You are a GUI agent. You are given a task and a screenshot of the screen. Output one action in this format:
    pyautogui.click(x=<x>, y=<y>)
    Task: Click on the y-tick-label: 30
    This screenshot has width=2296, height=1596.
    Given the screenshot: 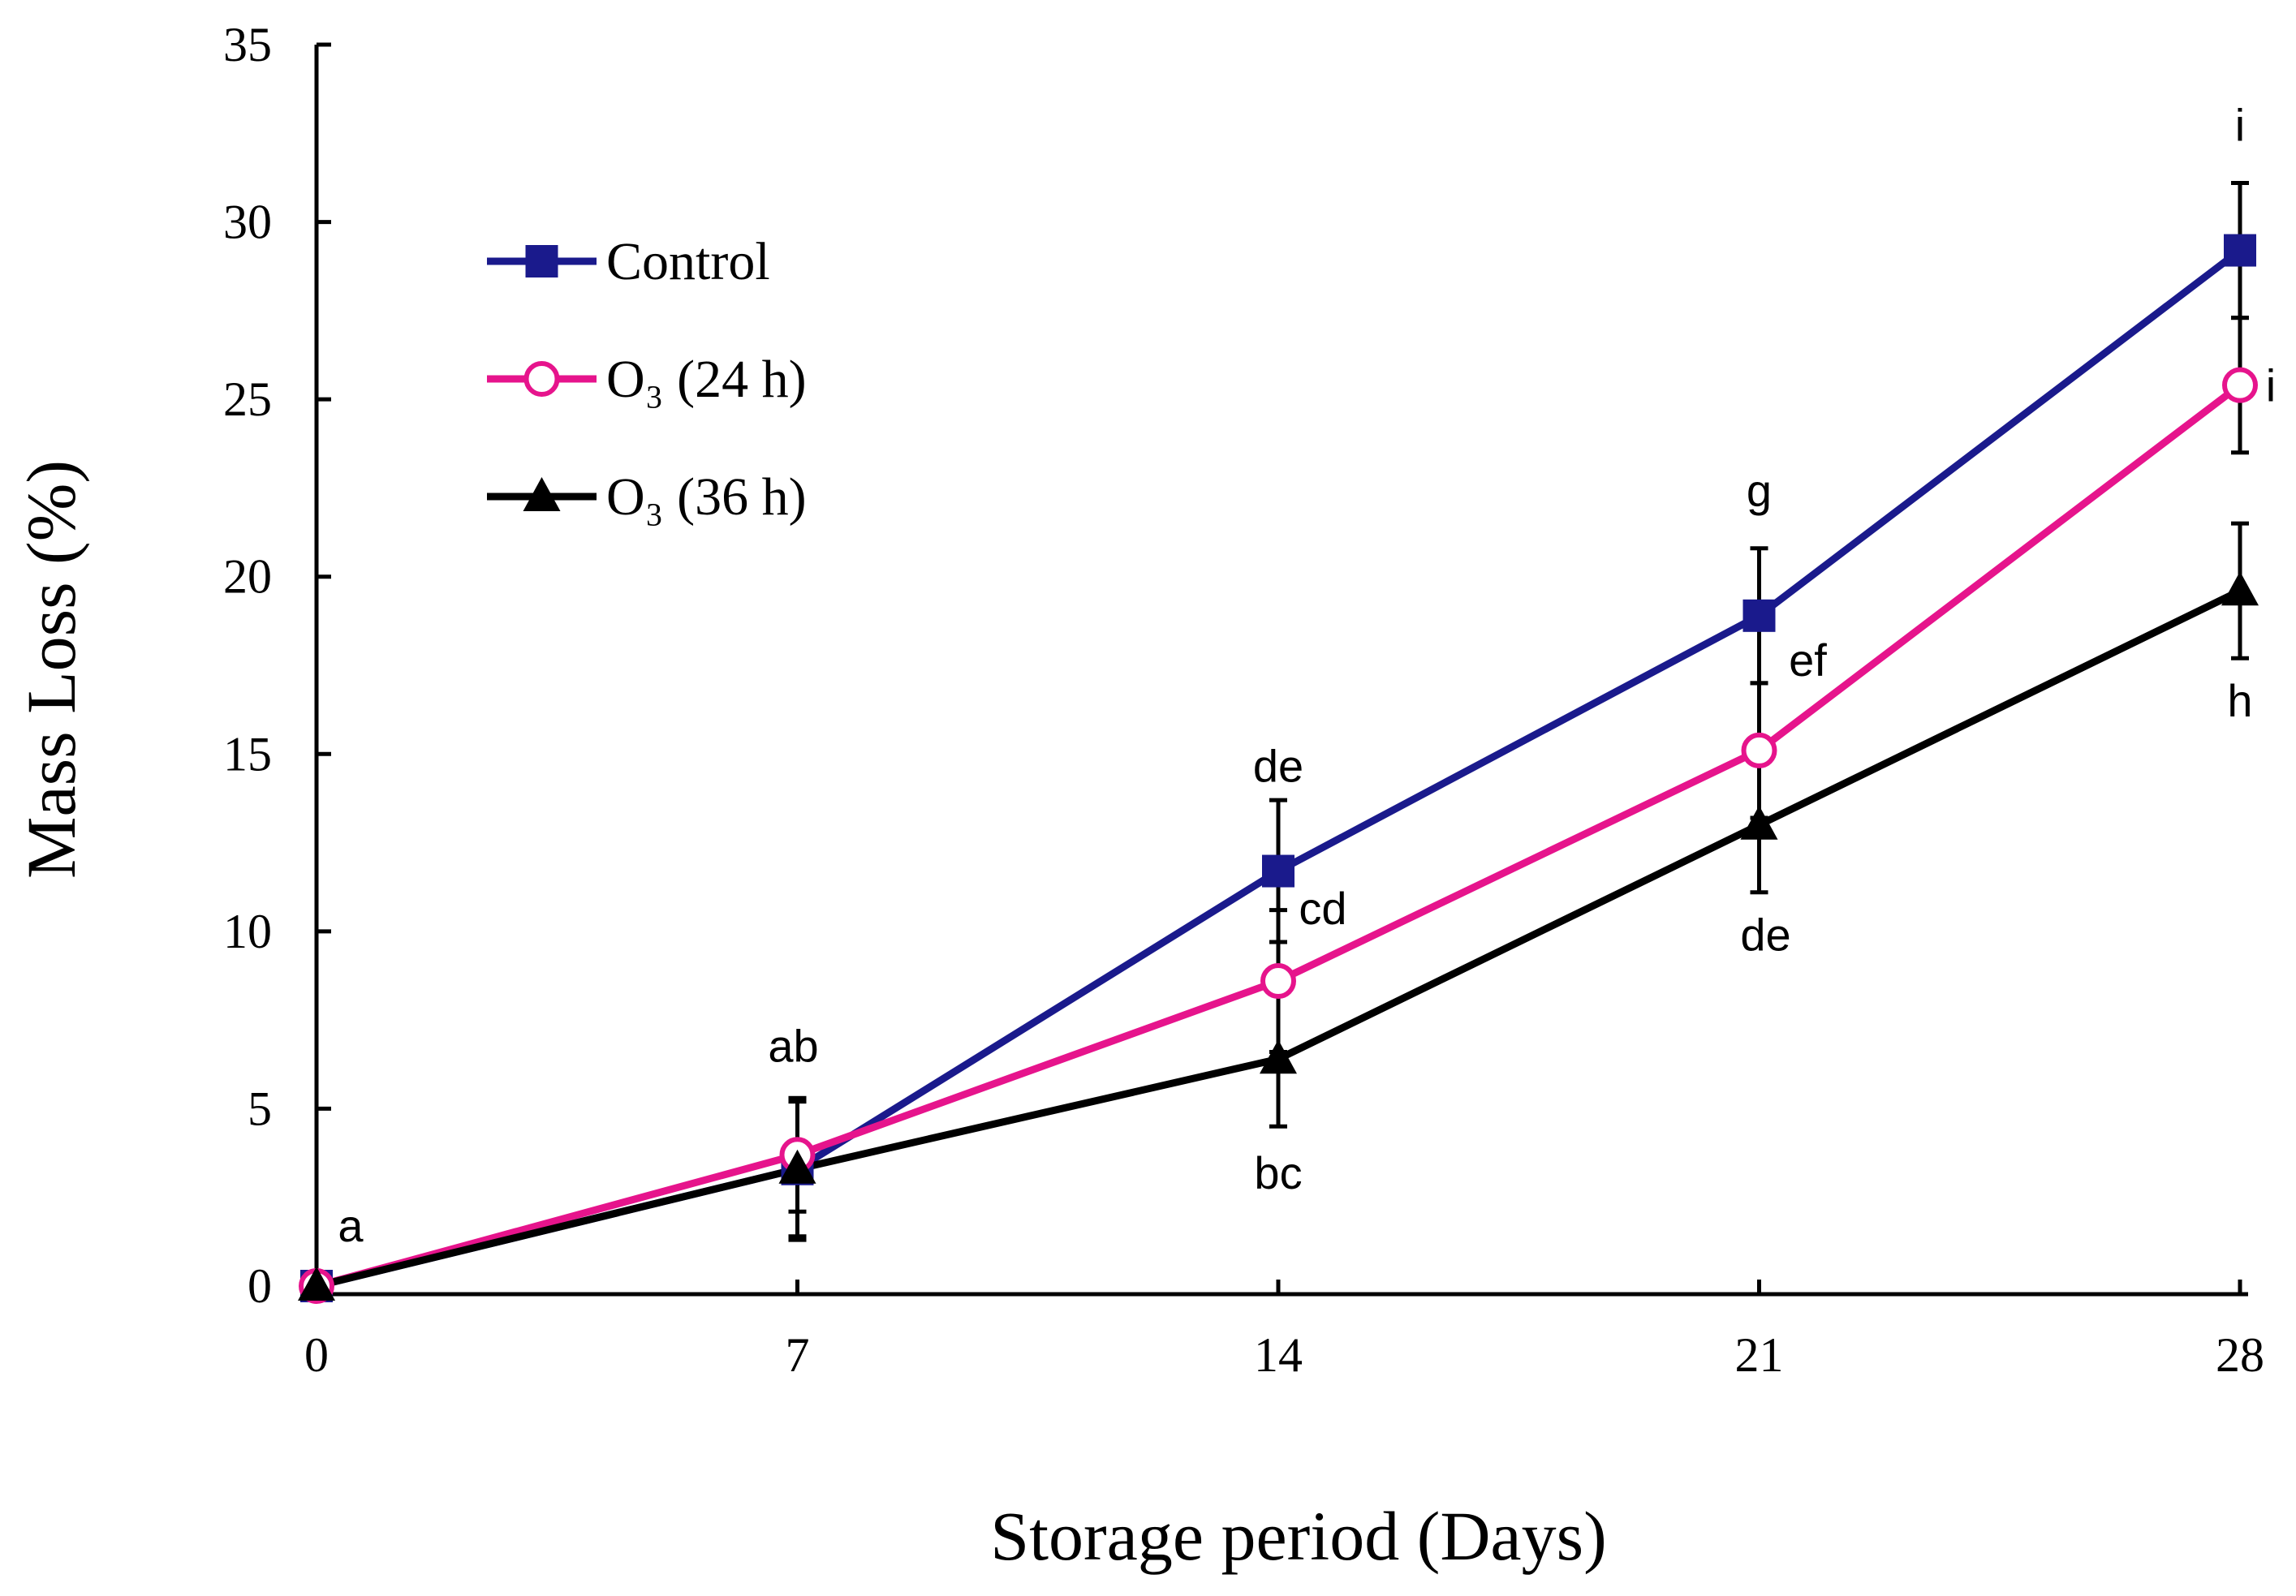 What is the action you would take?
    pyautogui.click(x=248, y=222)
    